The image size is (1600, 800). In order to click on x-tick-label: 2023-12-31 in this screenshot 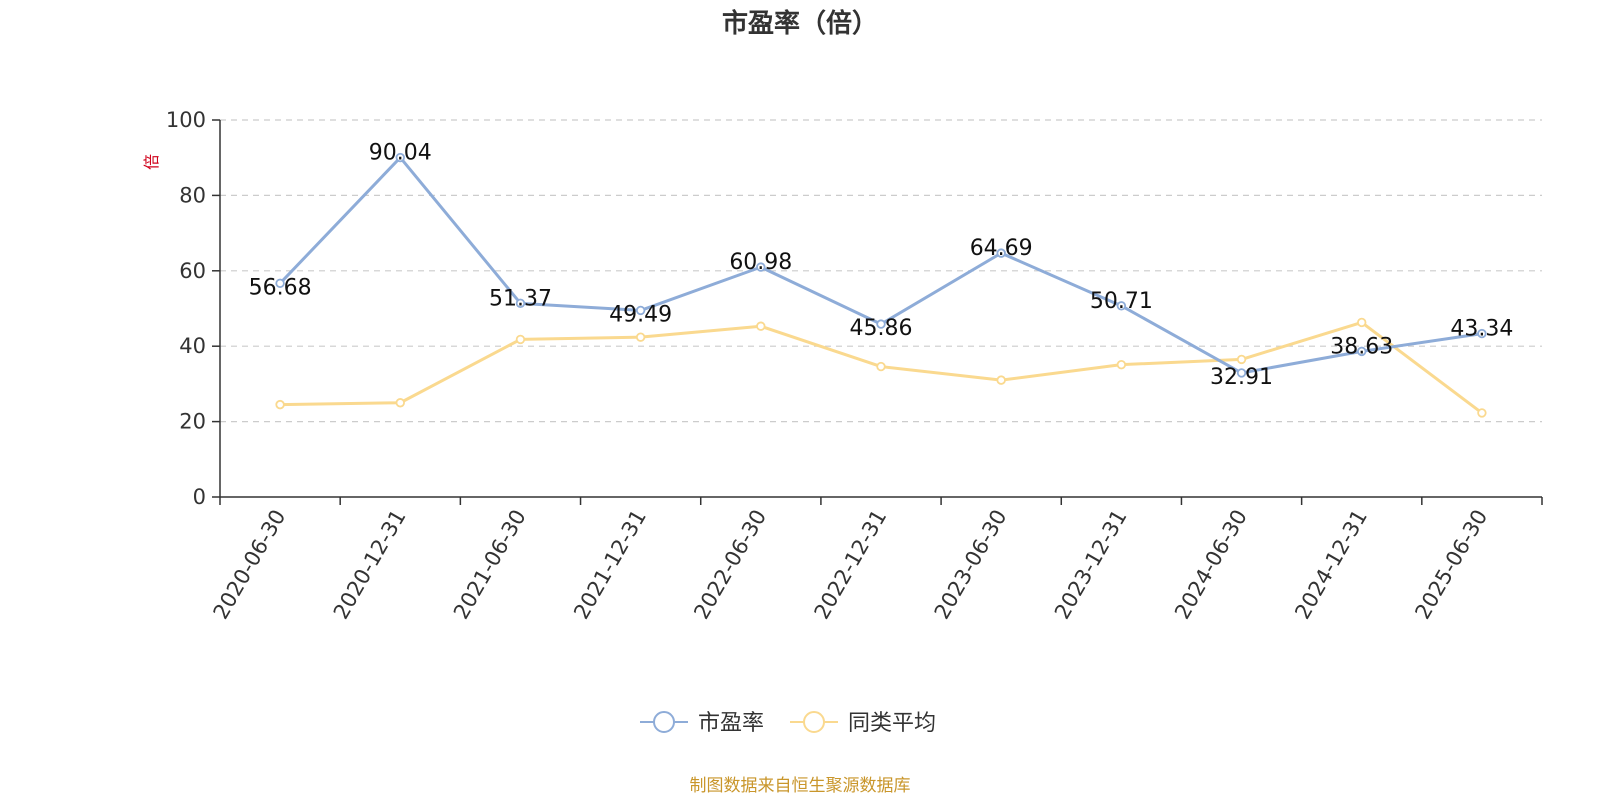, I will do `click(1091, 565)`.